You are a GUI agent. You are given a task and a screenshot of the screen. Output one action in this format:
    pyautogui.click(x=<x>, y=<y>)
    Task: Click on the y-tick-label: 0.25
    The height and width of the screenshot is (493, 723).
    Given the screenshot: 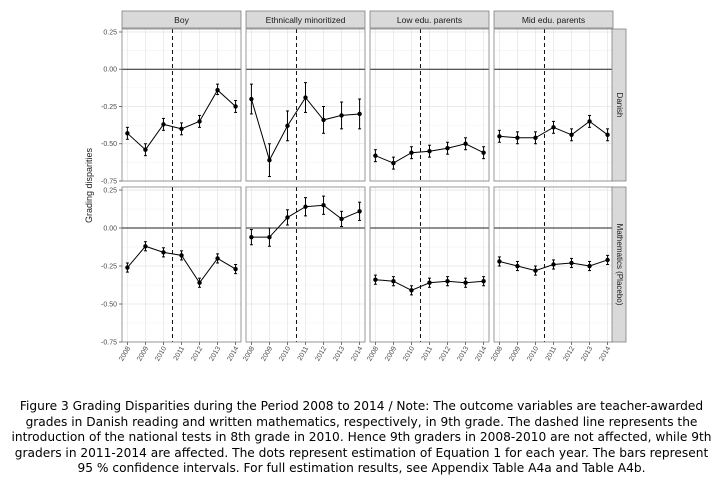 What is the action you would take?
    pyautogui.click(x=110, y=32)
    